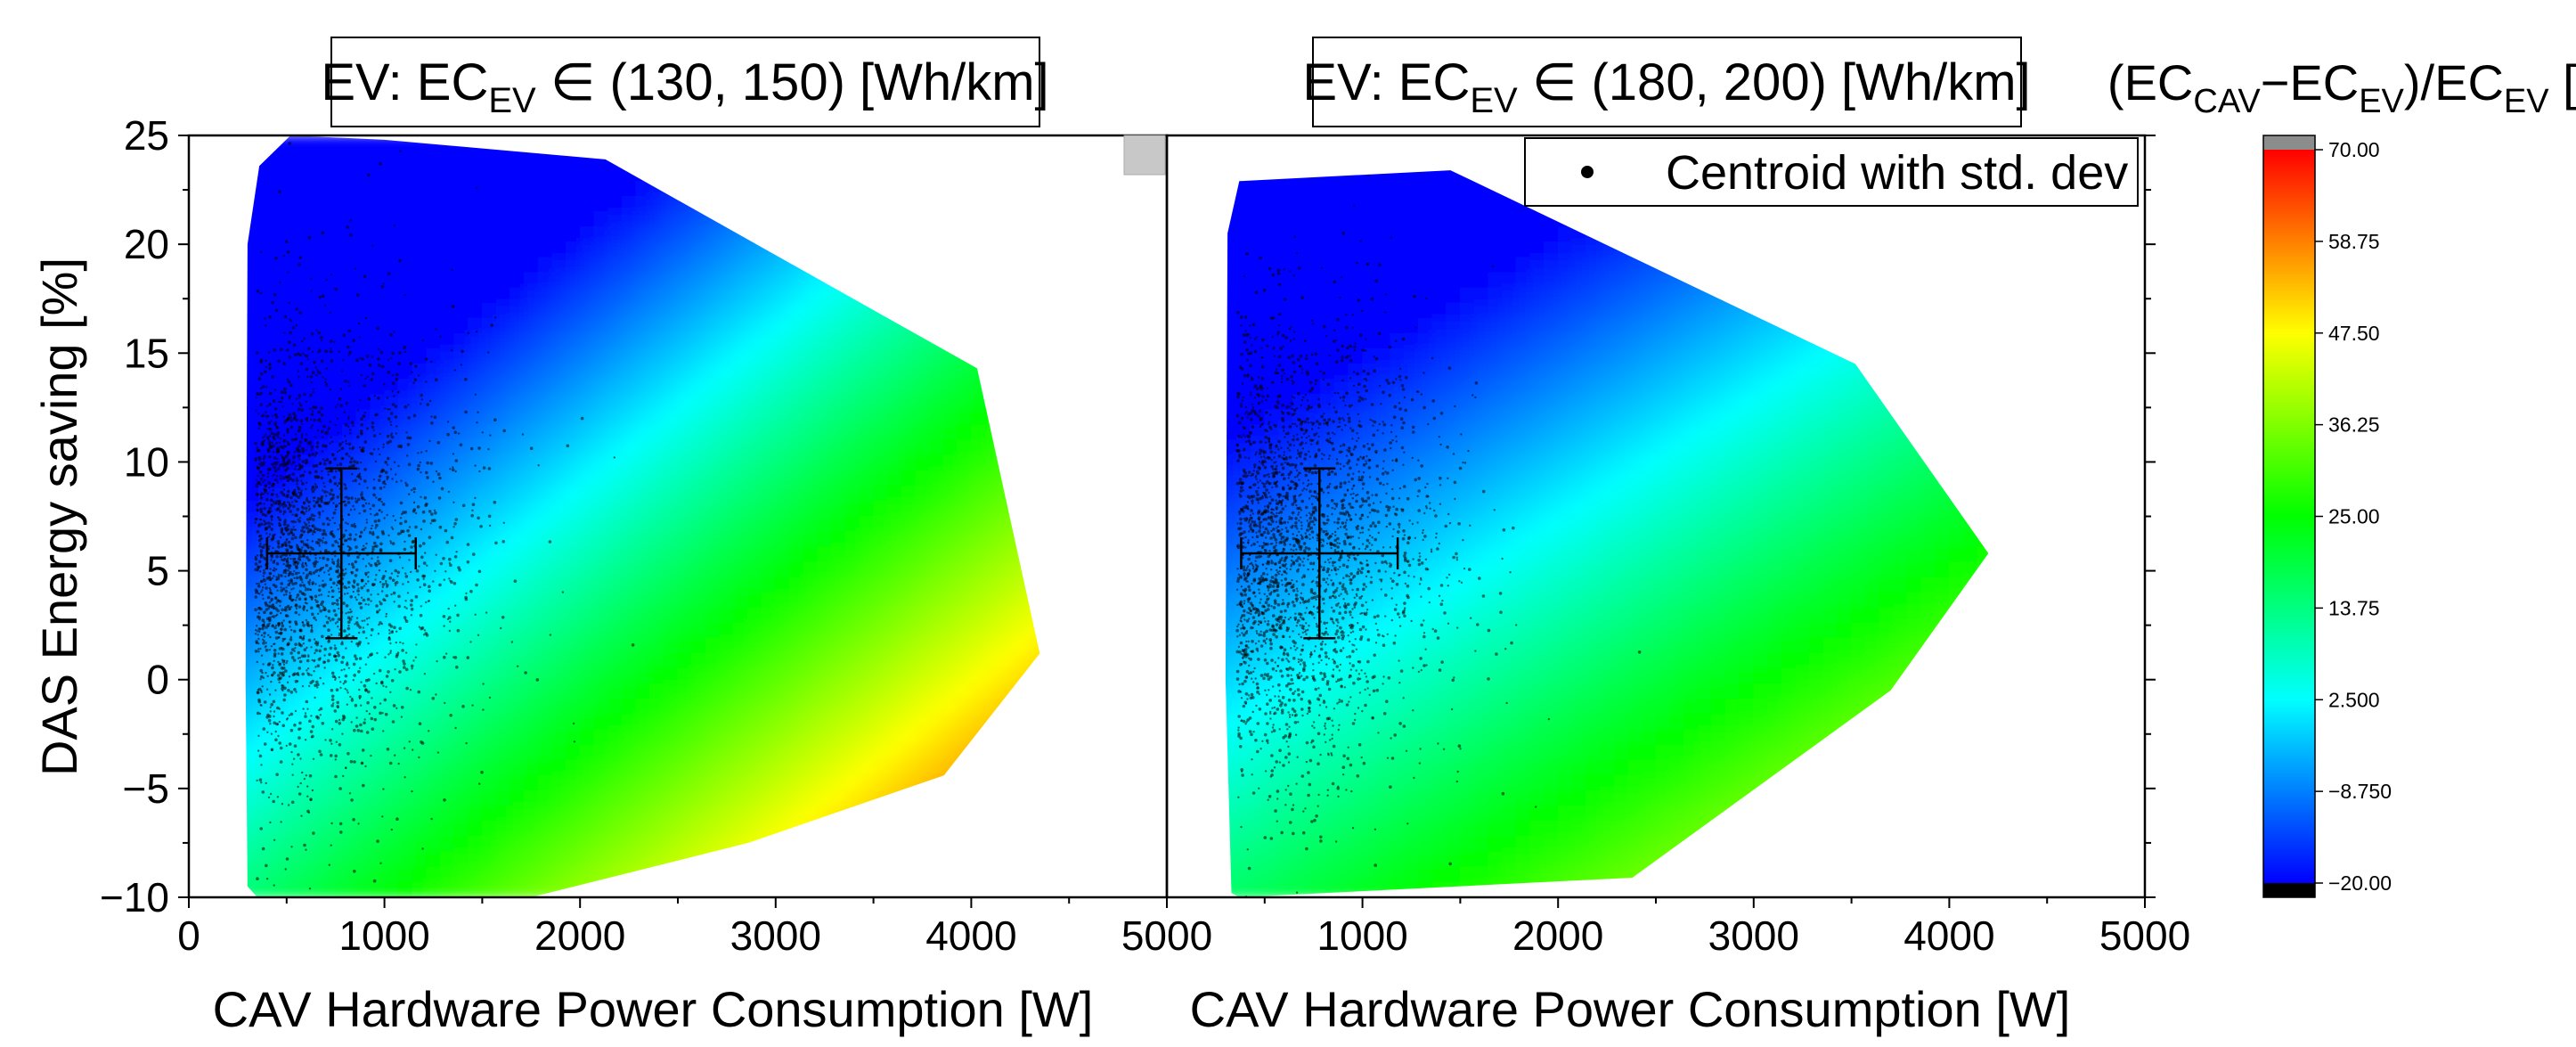  I want to click on legend-label: Centroid with std. dev, so click(1897, 173).